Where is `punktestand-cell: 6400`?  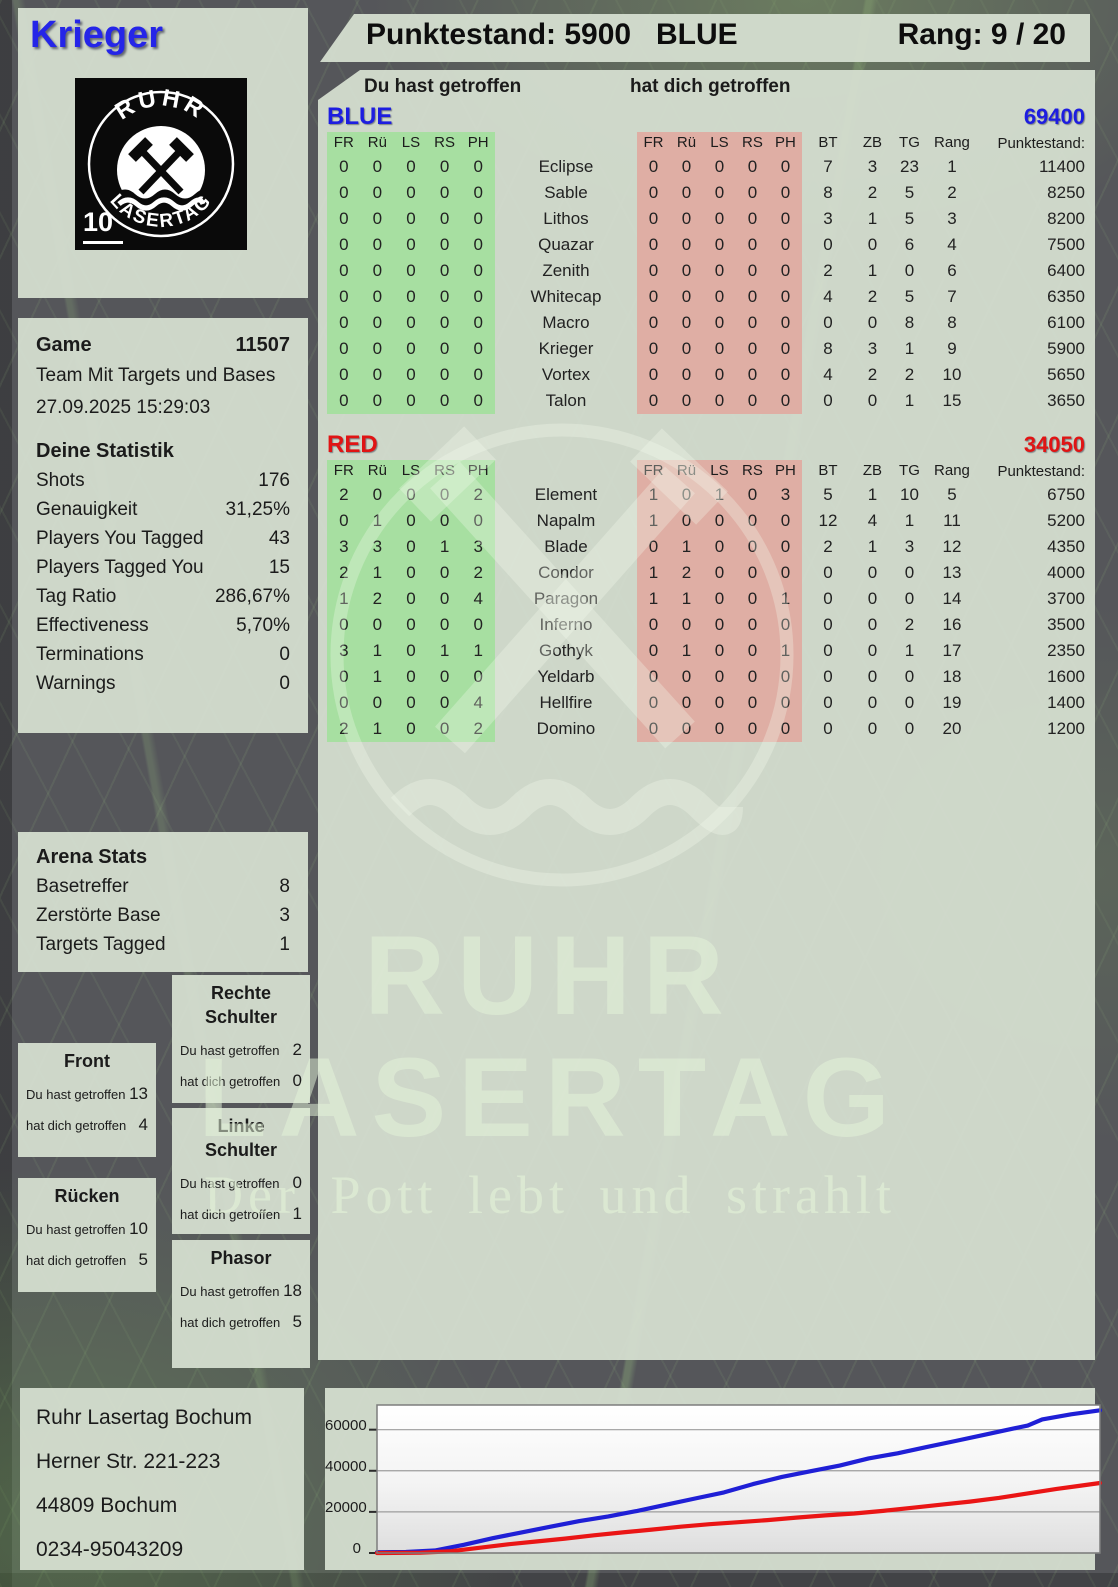
punktestand-cell: 6400 is located at coordinates (1066, 270).